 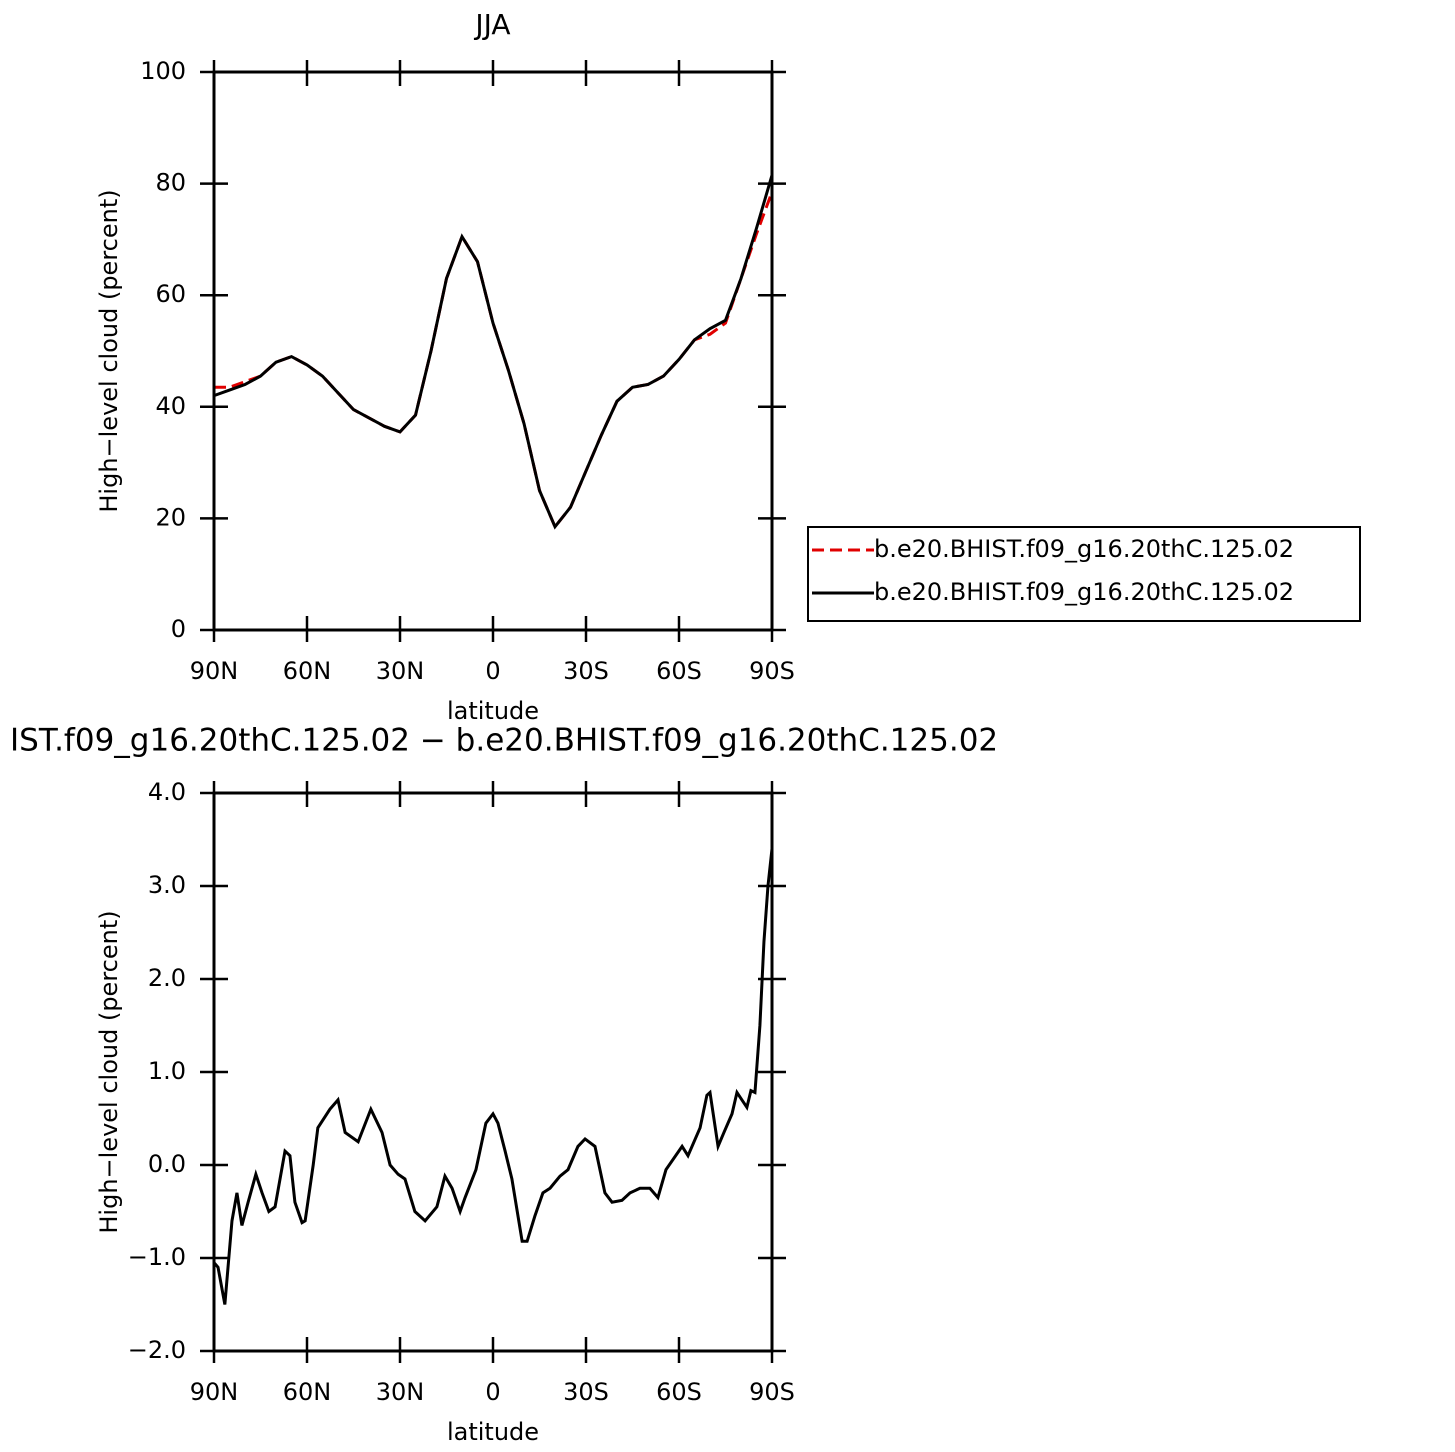 What do you see at coordinates (167, 792) in the screenshot?
I see `y-tick-label: 4.0` at bounding box center [167, 792].